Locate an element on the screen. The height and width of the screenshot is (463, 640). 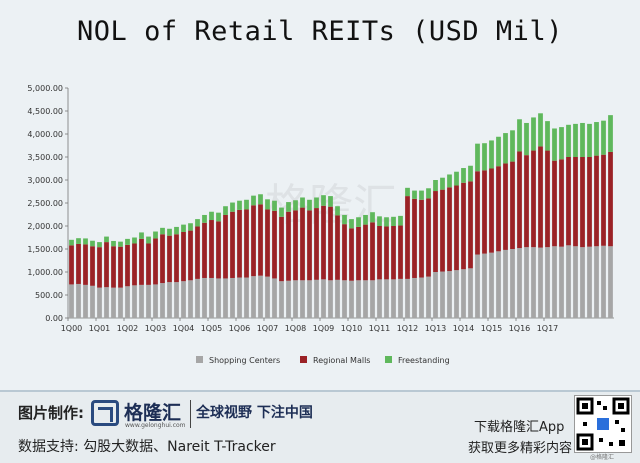
x-tick-label: 1Q17 is located at coordinates (548, 328).